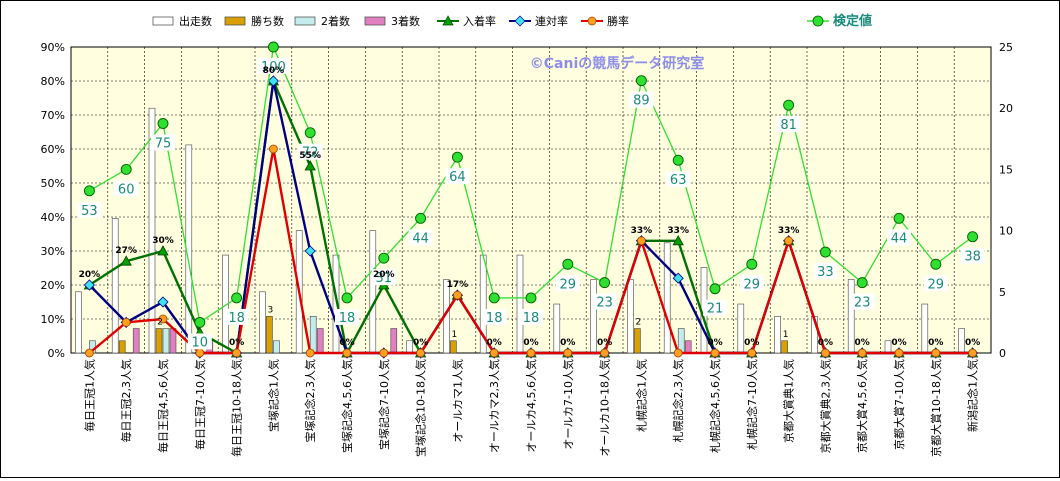 The height and width of the screenshot is (481, 1060). Describe the element at coordinates (310, 153) in the screenshot. I see `kentei-label: 72` at that location.